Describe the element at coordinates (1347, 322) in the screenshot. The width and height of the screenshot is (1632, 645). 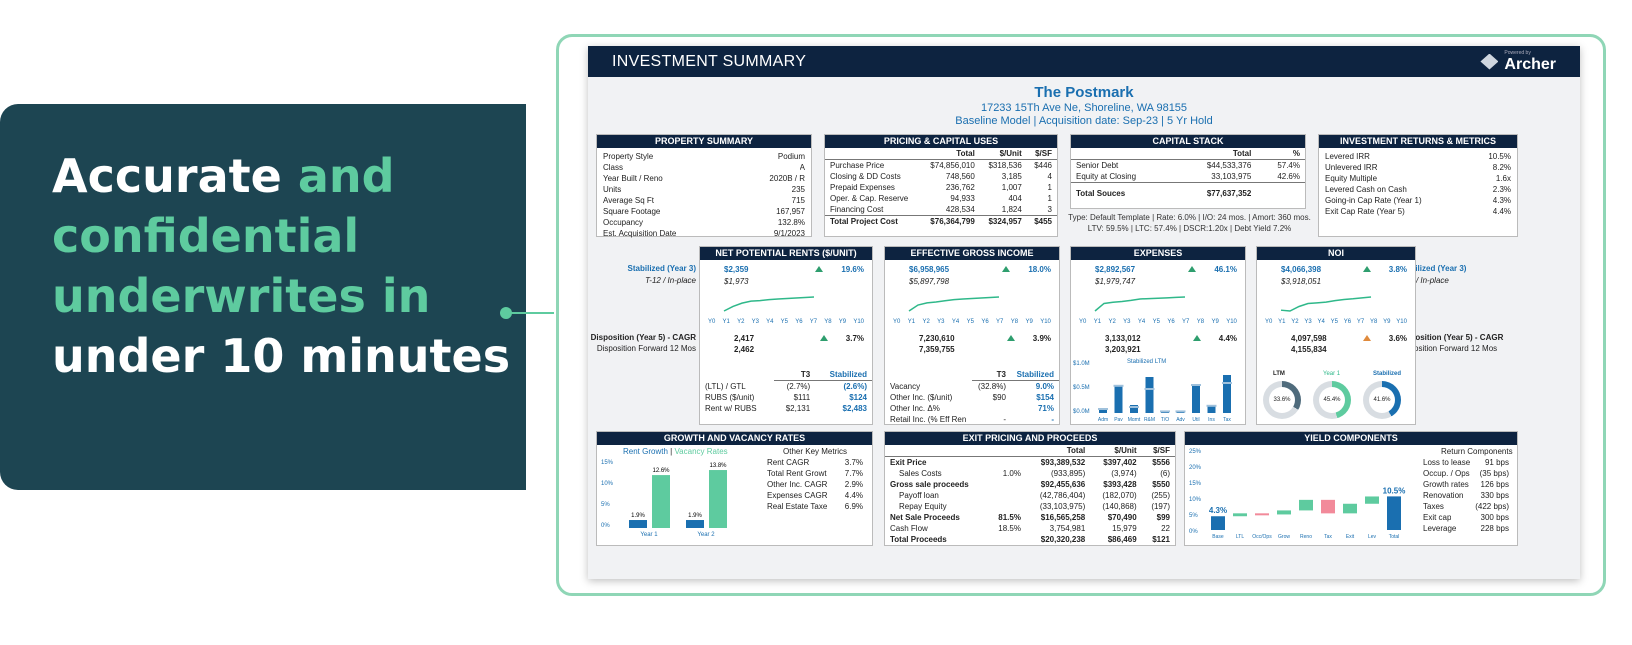
I see `year-tick: Y6` at that location.